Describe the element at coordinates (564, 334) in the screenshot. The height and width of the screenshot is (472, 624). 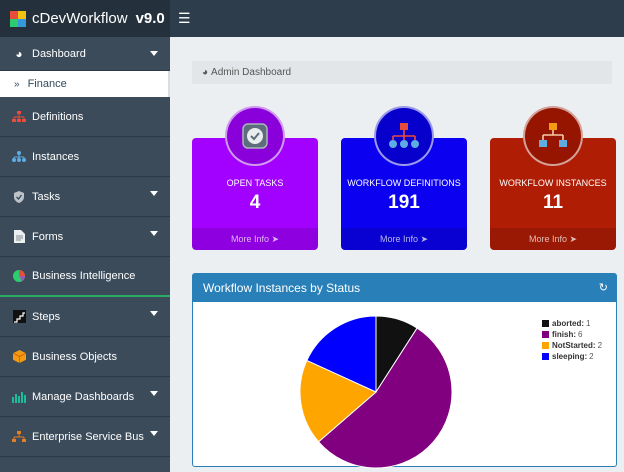
I see `legend-label: finish:` at that location.